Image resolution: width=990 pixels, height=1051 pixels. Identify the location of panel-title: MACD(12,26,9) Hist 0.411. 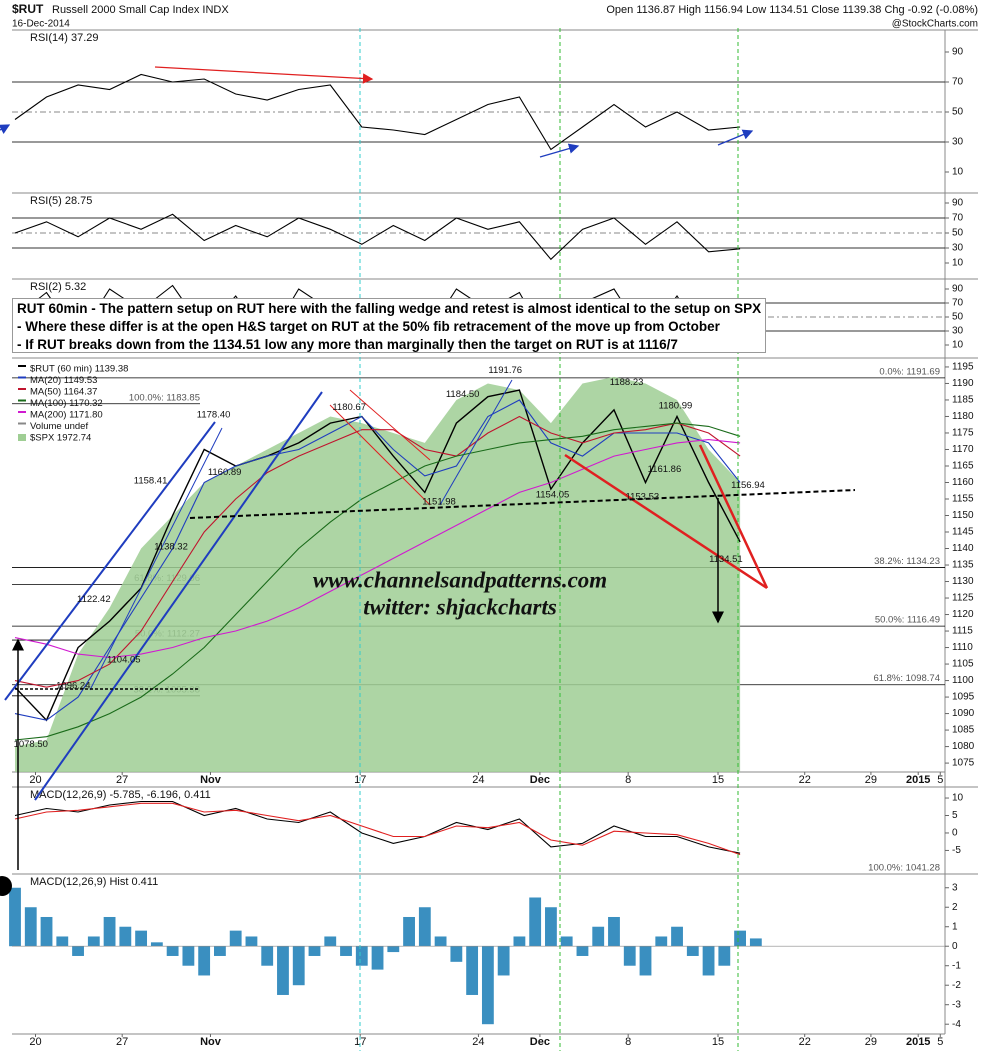
(94, 882).